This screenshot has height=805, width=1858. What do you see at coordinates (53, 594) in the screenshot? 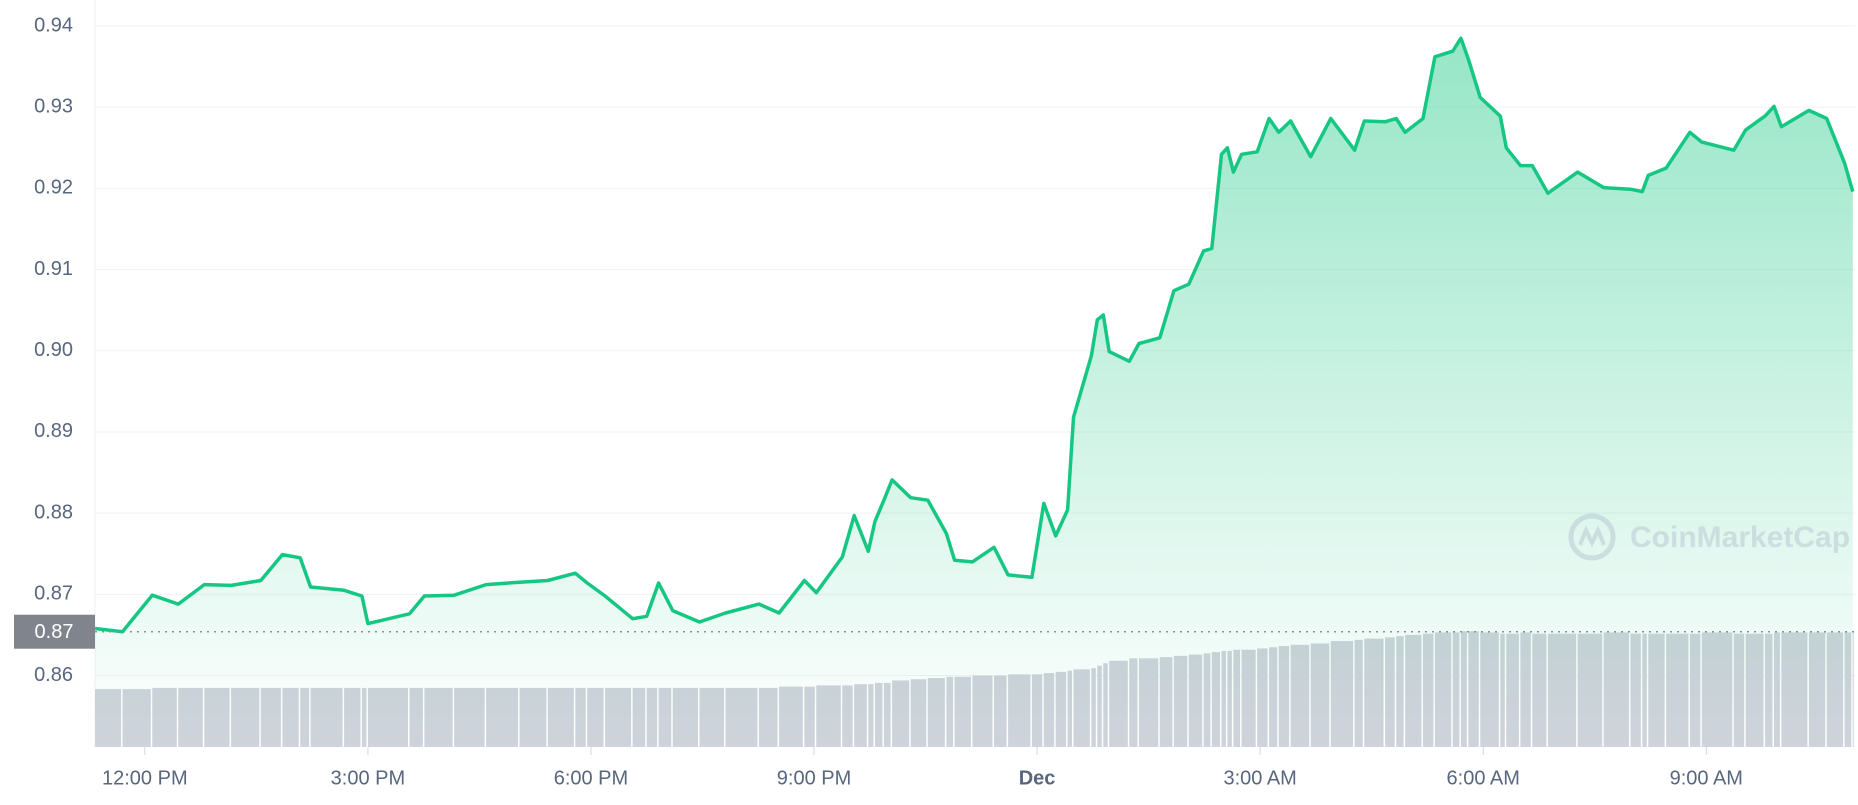
I see `y-tick-label: 0.87` at bounding box center [53, 594].